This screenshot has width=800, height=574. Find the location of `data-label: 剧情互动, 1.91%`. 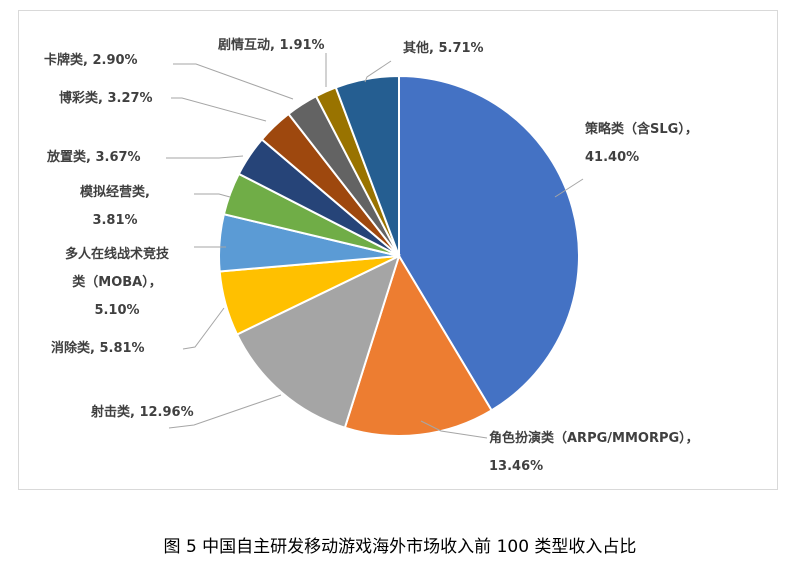

data-label: 剧情互动, 1.91% is located at coordinates (271, 45).